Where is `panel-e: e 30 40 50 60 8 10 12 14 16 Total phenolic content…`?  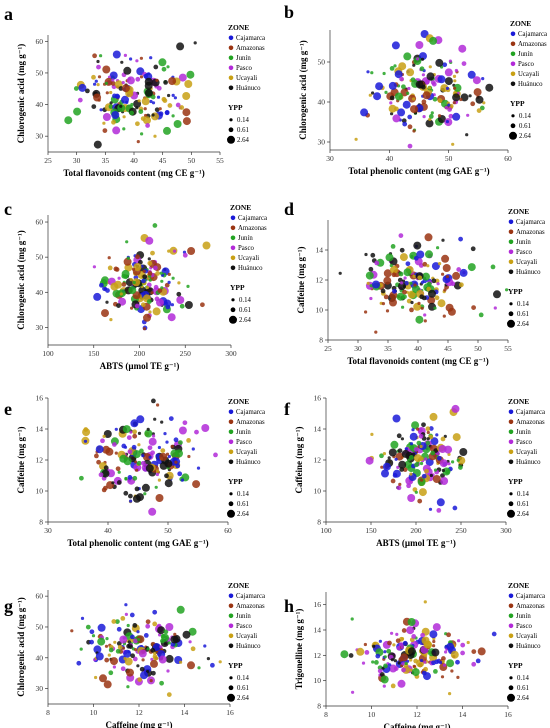
panel-e: e 30 40 50 60 8 10 12 14 16 Total phenolic content… is located at coordinates (134, 471).